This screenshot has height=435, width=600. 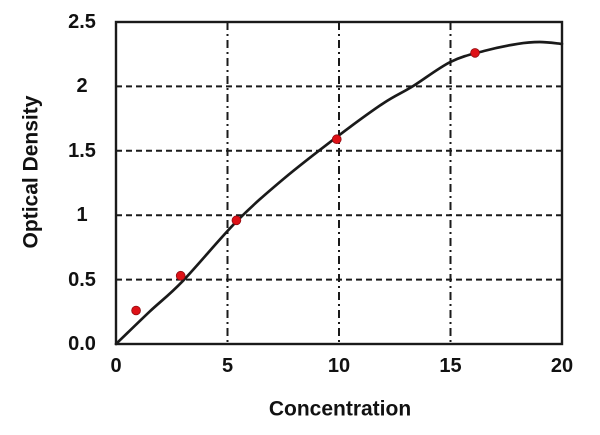 I want to click on x-tick-label: 20, so click(x=562, y=366).